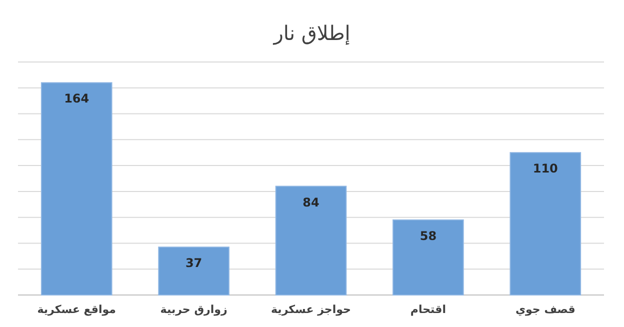 This screenshot has height=327, width=624. I want to click on chart-title: إطلاق نار, so click(311, 33).